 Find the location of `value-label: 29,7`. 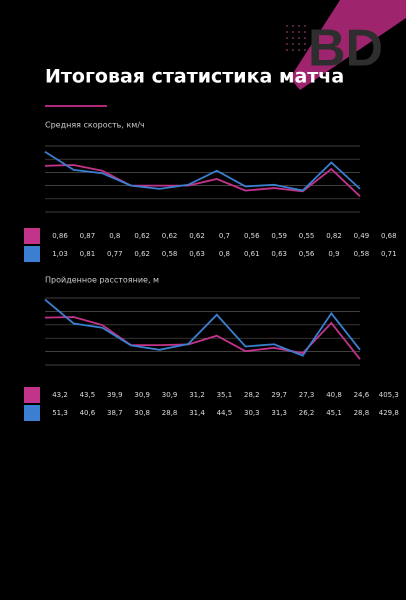

value-label: 29,7 is located at coordinates (279, 395).